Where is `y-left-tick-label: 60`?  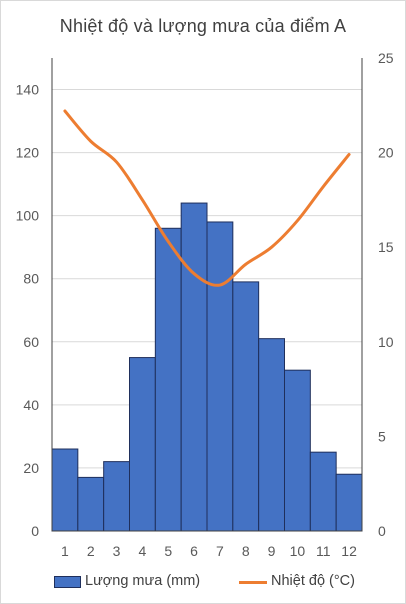 y-left-tick-label: 60 is located at coordinates (31, 342).